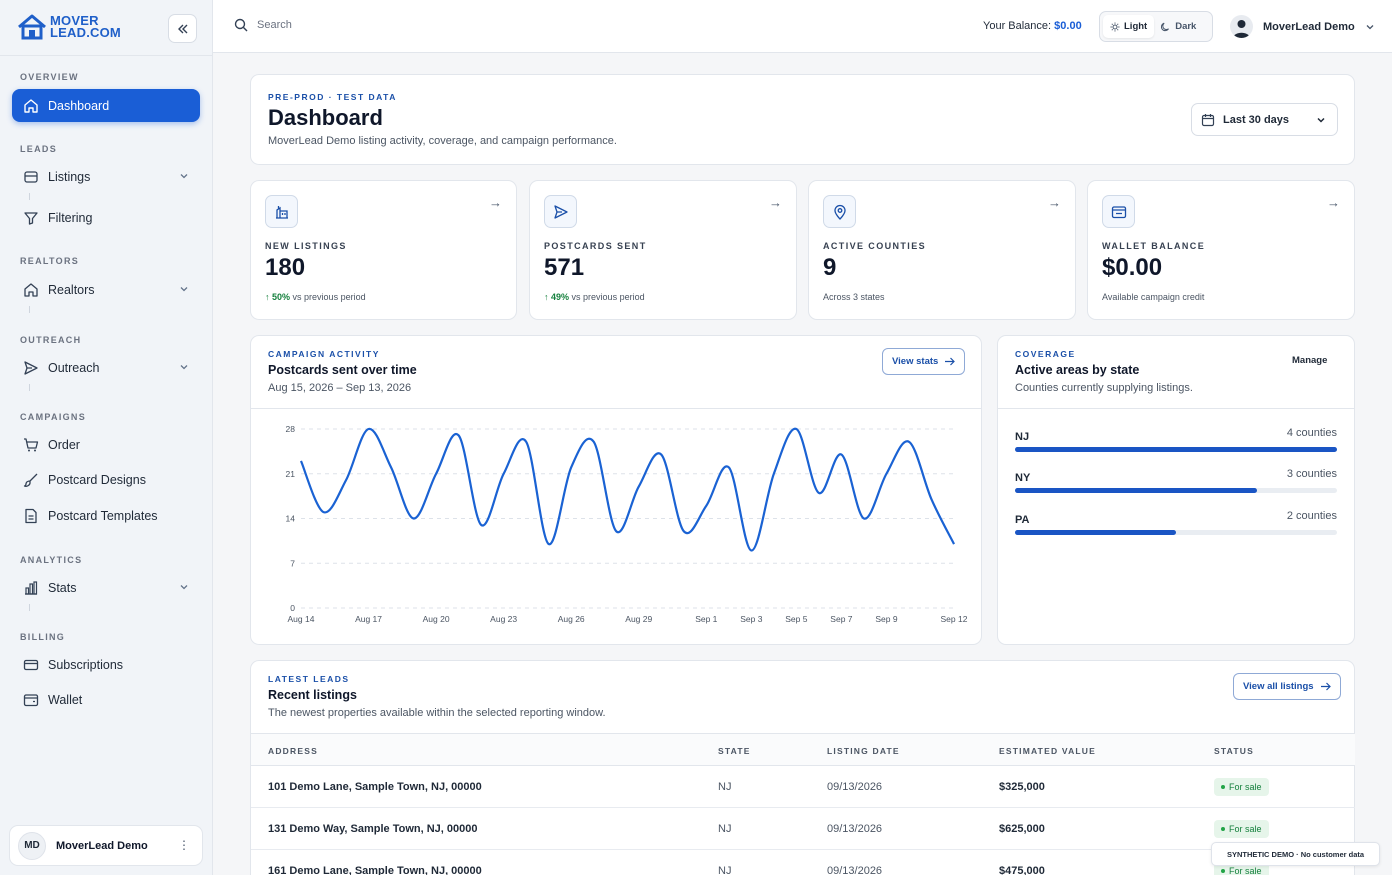 Image resolution: width=1392 pixels, height=875 pixels. I want to click on sidebar-item-stats: Stats, so click(106, 587).